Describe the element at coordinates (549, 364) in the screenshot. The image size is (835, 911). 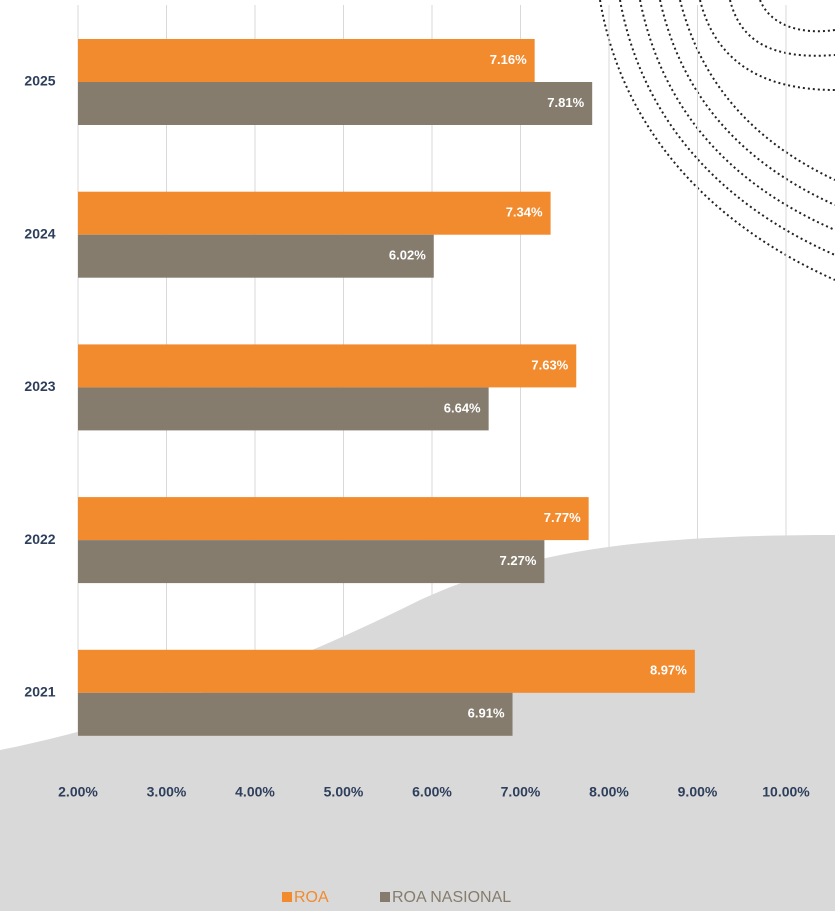
I see `value-label: 7.63%` at that location.